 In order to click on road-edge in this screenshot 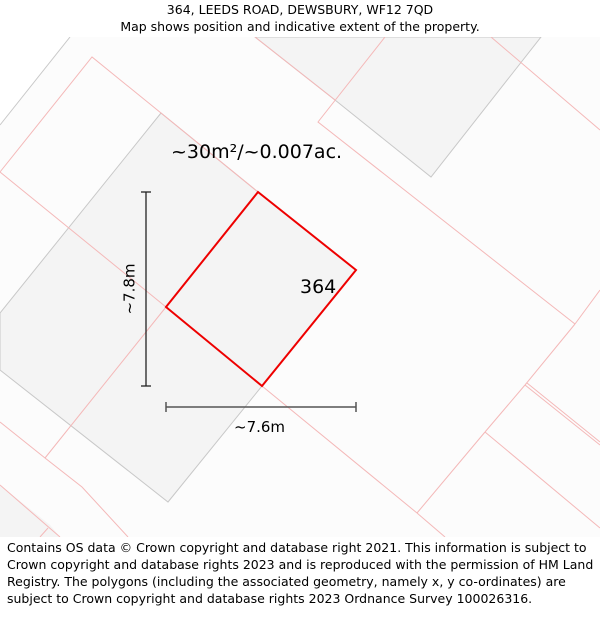, I will do `click(35, 81)`.